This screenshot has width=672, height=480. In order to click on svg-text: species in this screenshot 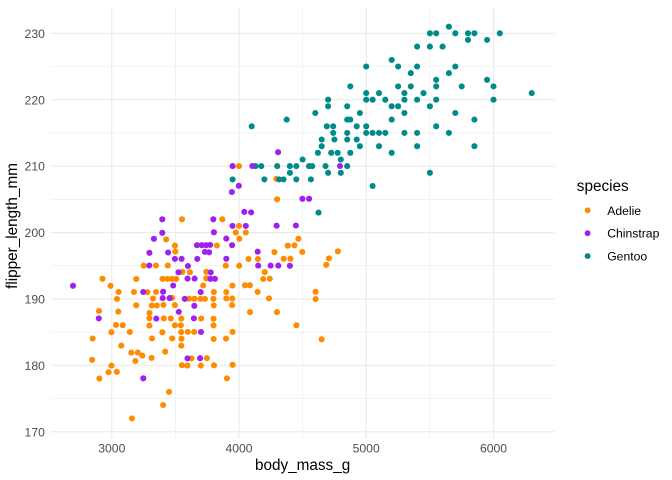, I will do `click(603, 186)`.